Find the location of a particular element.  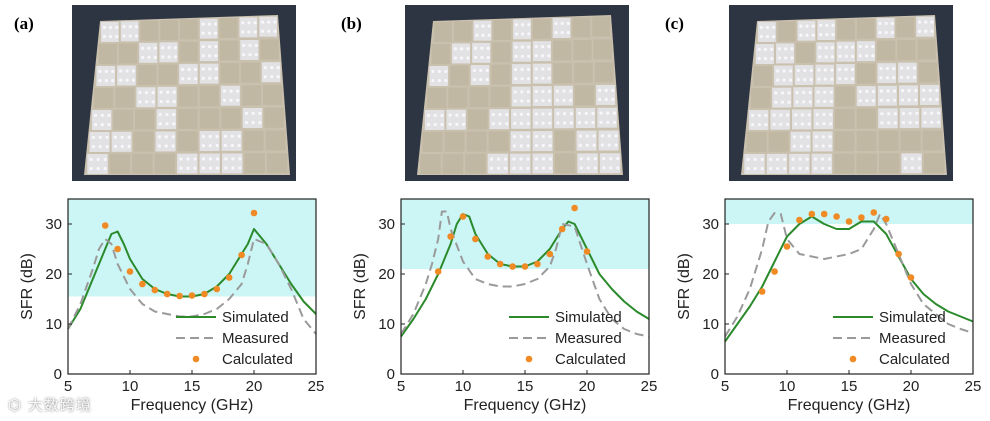

y-tick-label: 10 is located at coordinates (53, 324).